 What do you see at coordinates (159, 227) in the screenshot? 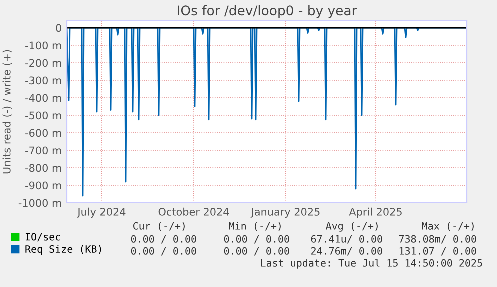
I see `text: Cur (-/+)` at bounding box center [159, 227].